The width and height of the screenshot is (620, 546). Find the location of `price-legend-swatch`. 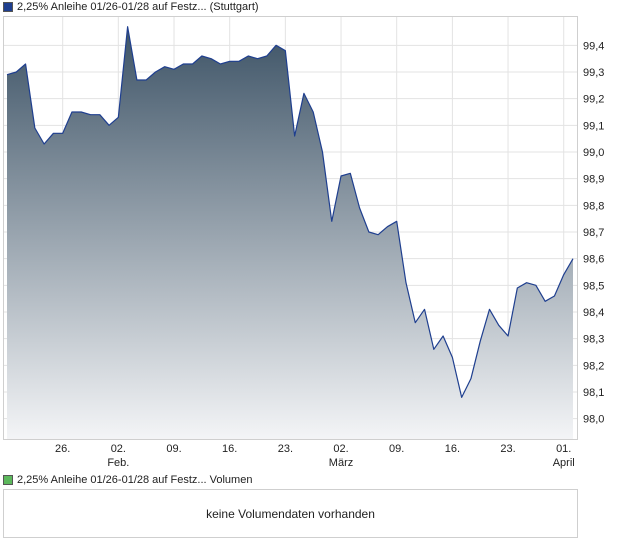

price-legend-swatch is located at coordinates (8, 7).